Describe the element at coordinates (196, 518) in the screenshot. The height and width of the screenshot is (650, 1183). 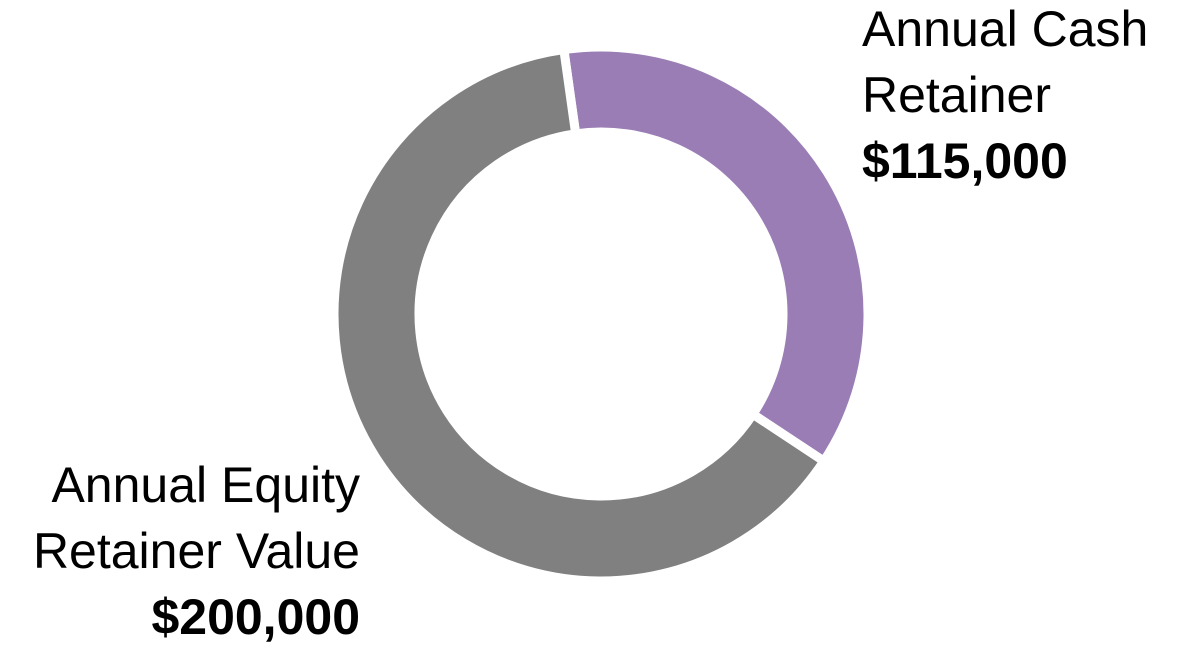
I see `category-label: Annual Equity Retainer Value` at that location.